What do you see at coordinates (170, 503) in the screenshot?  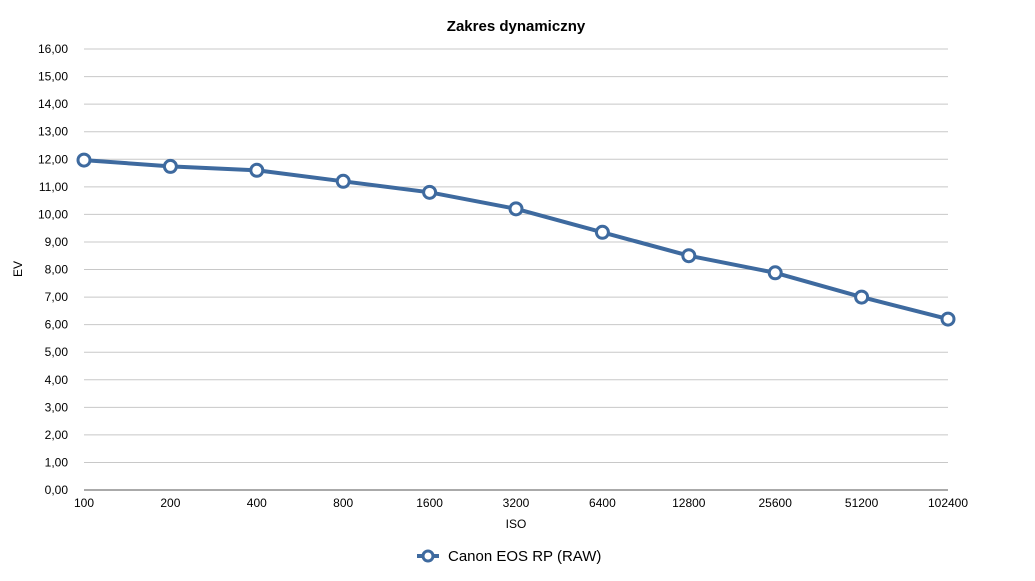 I see `x-tick-label: 200` at bounding box center [170, 503].